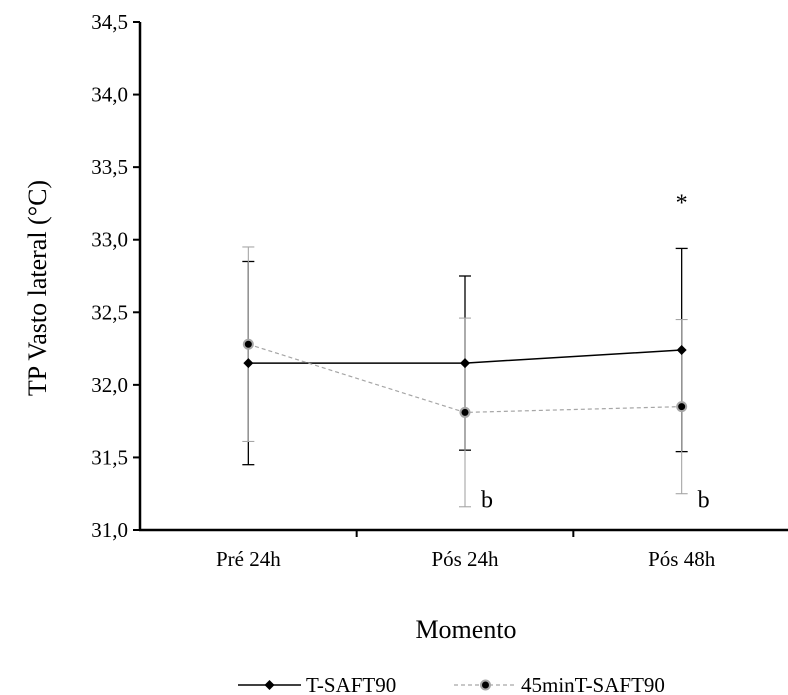 This screenshot has width=788, height=695. Describe the element at coordinates (109, 457) in the screenshot. I see `y-tick-label: 31,5` at that location.